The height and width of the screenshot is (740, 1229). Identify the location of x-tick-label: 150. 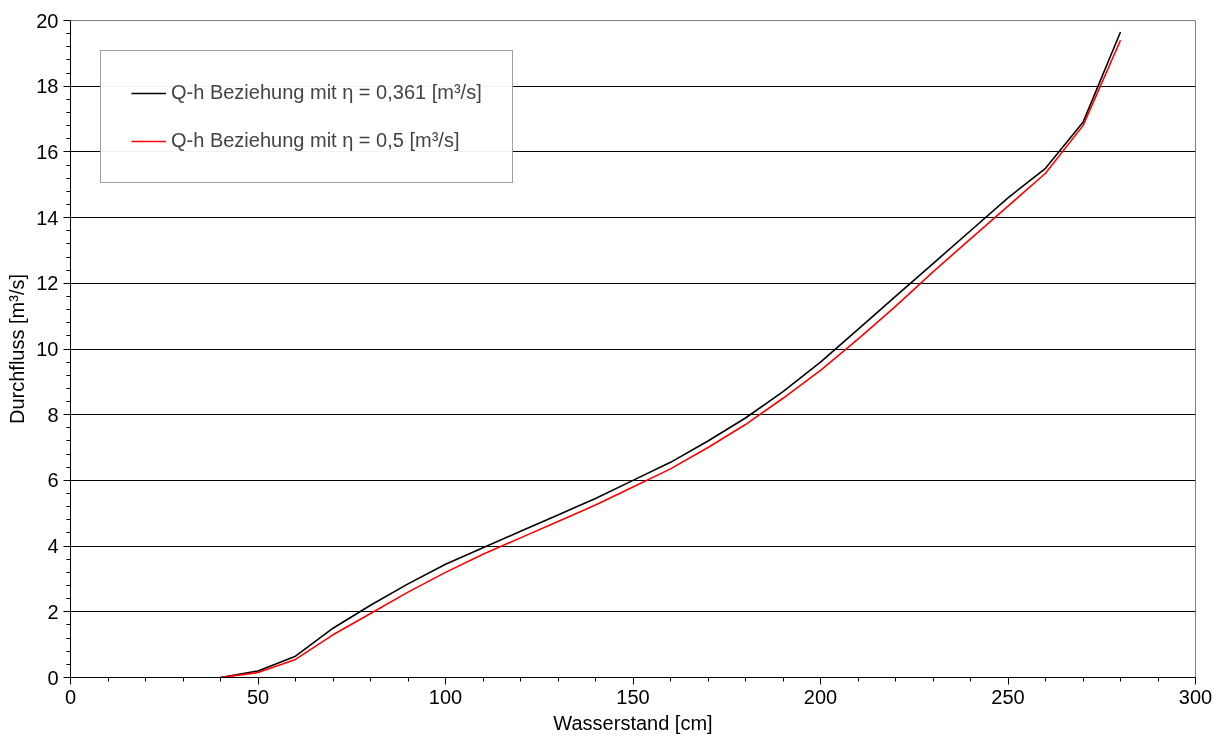
(633, 696).